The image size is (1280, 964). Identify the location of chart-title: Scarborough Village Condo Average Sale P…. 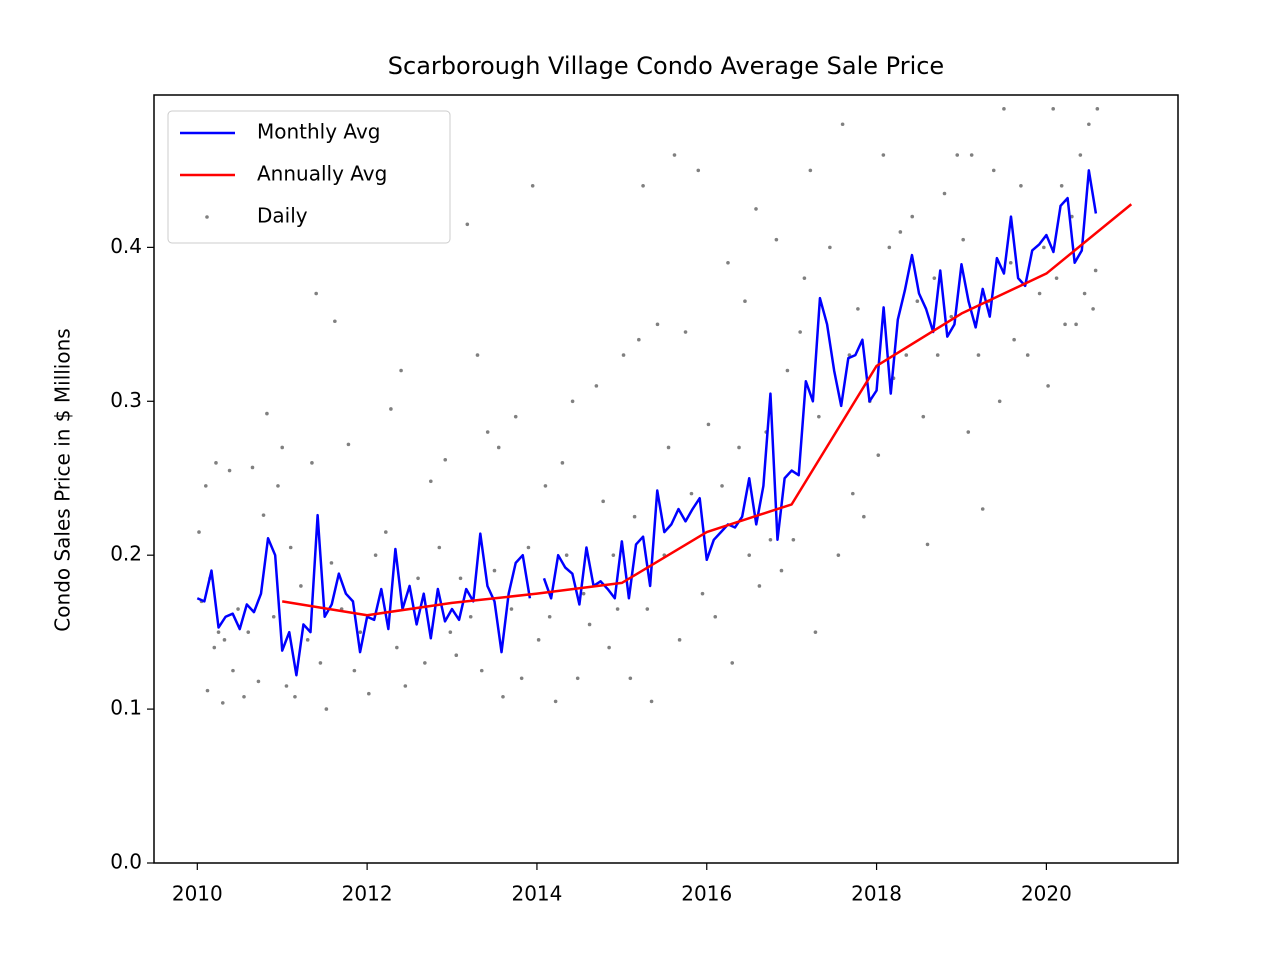
(666, 66).